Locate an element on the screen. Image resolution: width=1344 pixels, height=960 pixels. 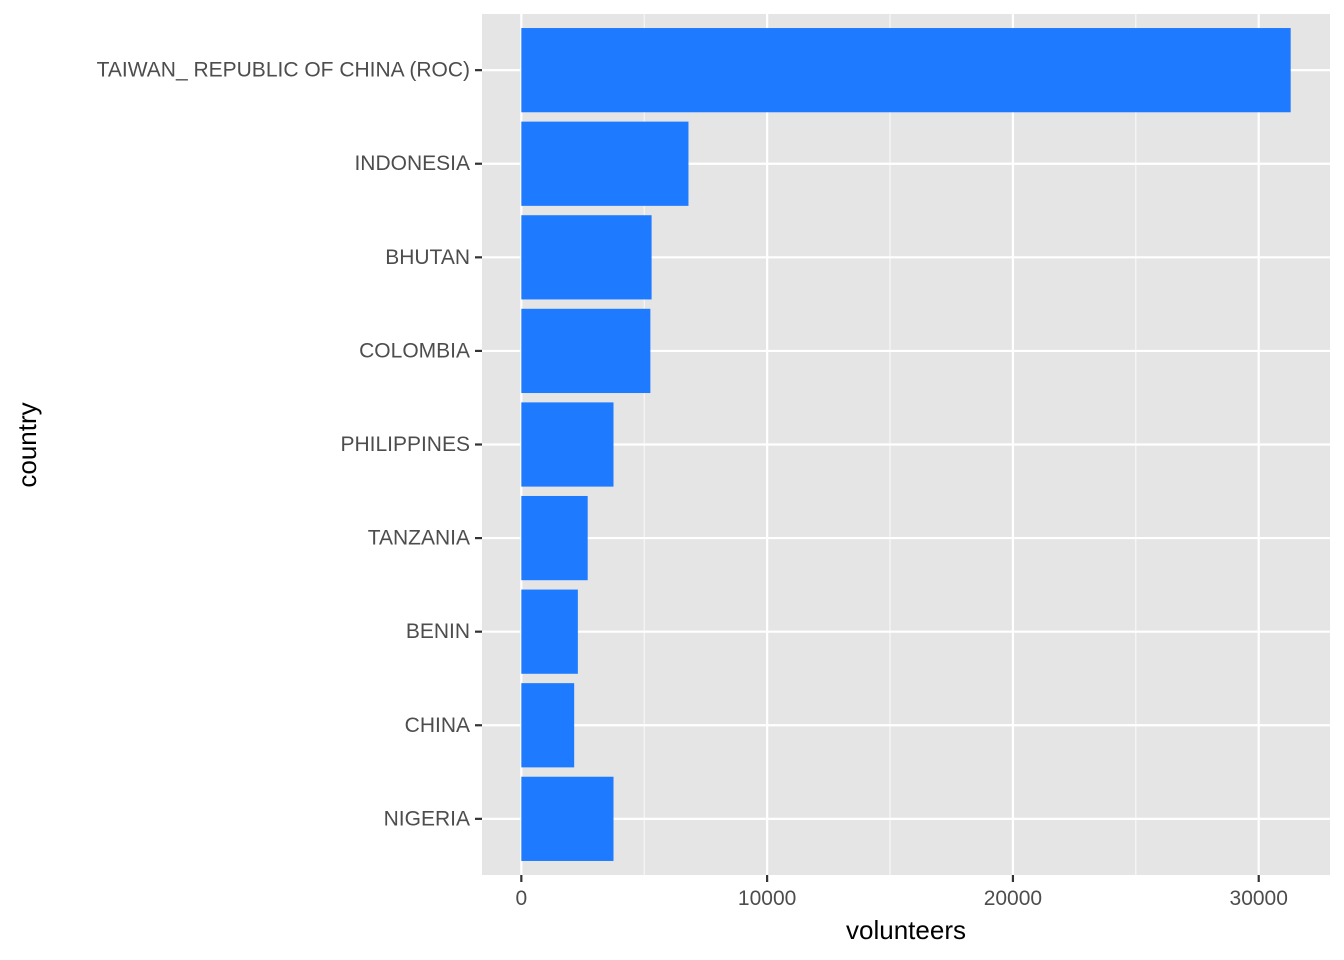
y-tick-label: INDONESIA is located at coordinates (412, 163).